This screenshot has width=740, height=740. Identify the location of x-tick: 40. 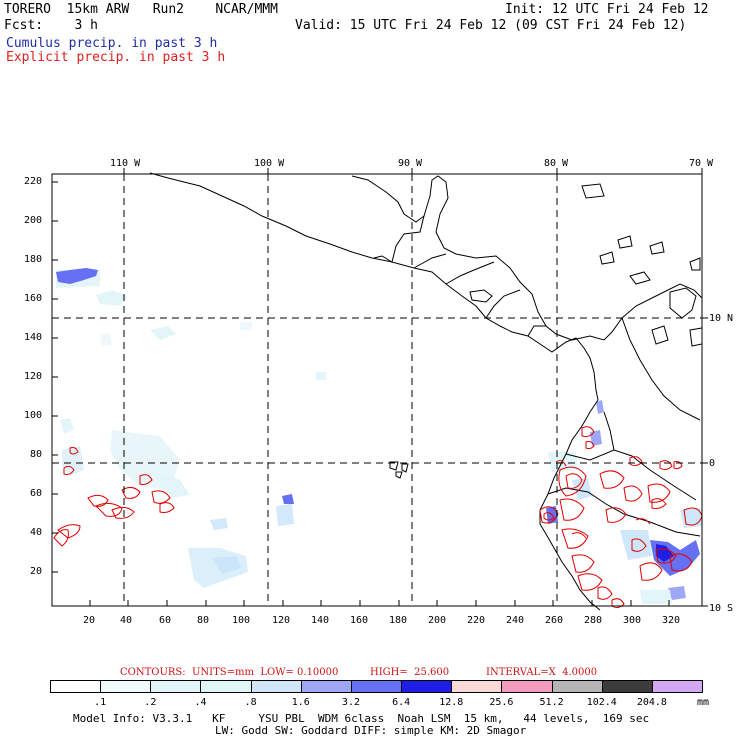
(126, 620).